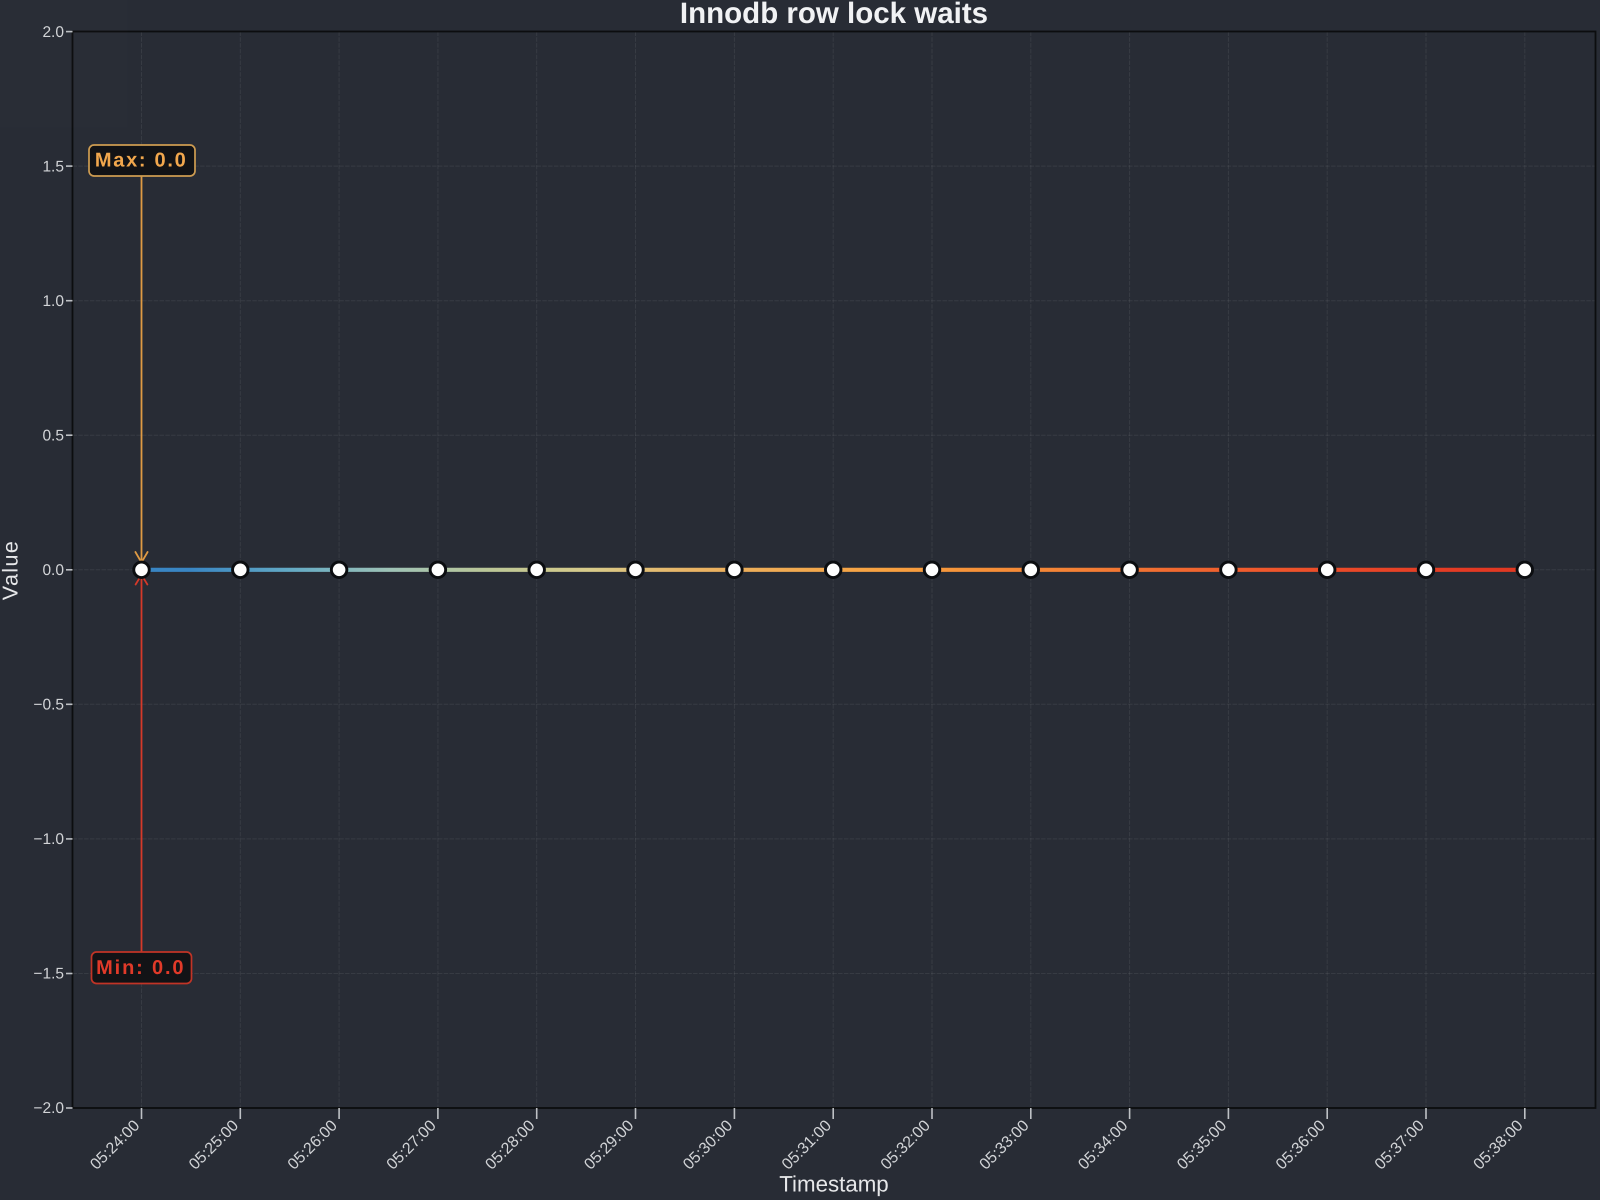  What do you see at coordinates (11, 570) in the screenshot?
I see `svg-text: Value` at bounding box center [11, 570].